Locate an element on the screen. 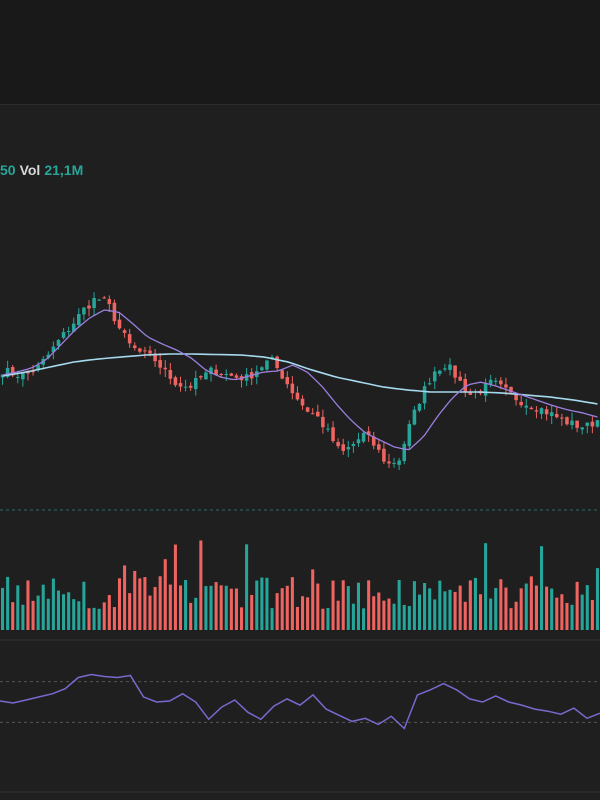 Image resolution: width=600 pixels, height=800 pixels. legend-volume-label: Vol is located at coordinates (30, 170).